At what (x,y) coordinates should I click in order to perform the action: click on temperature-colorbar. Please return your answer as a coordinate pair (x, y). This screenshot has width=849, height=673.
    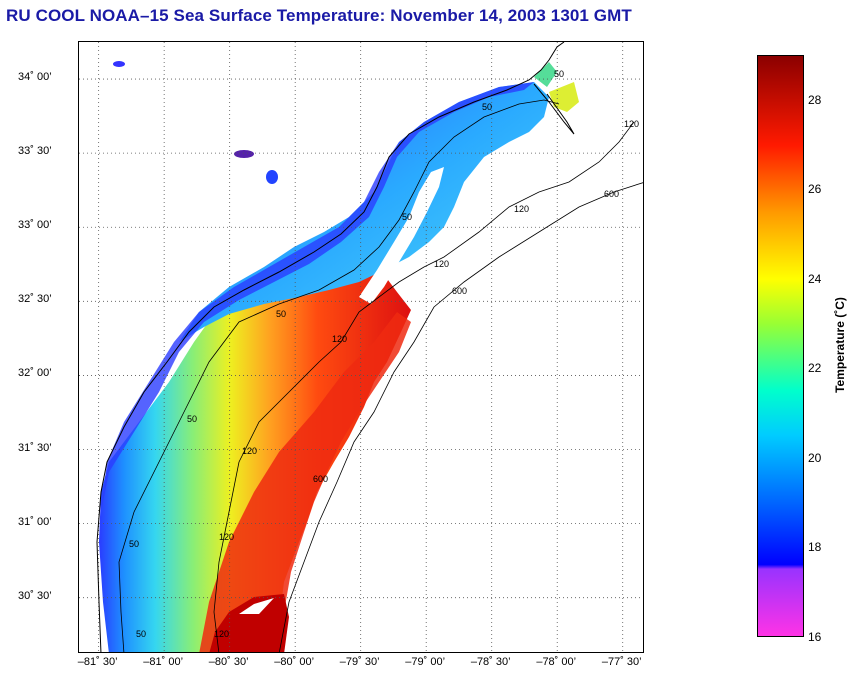
    Looking at the image, I should click on (780, 346).